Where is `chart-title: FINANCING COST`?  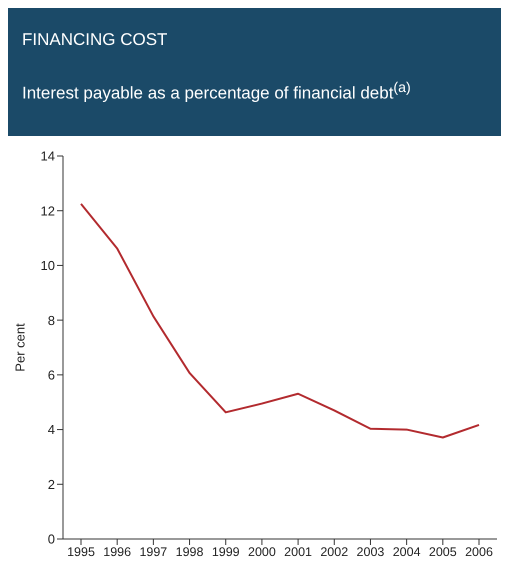 chart-title: FINANCING COST is located at coordinates (95, 40).